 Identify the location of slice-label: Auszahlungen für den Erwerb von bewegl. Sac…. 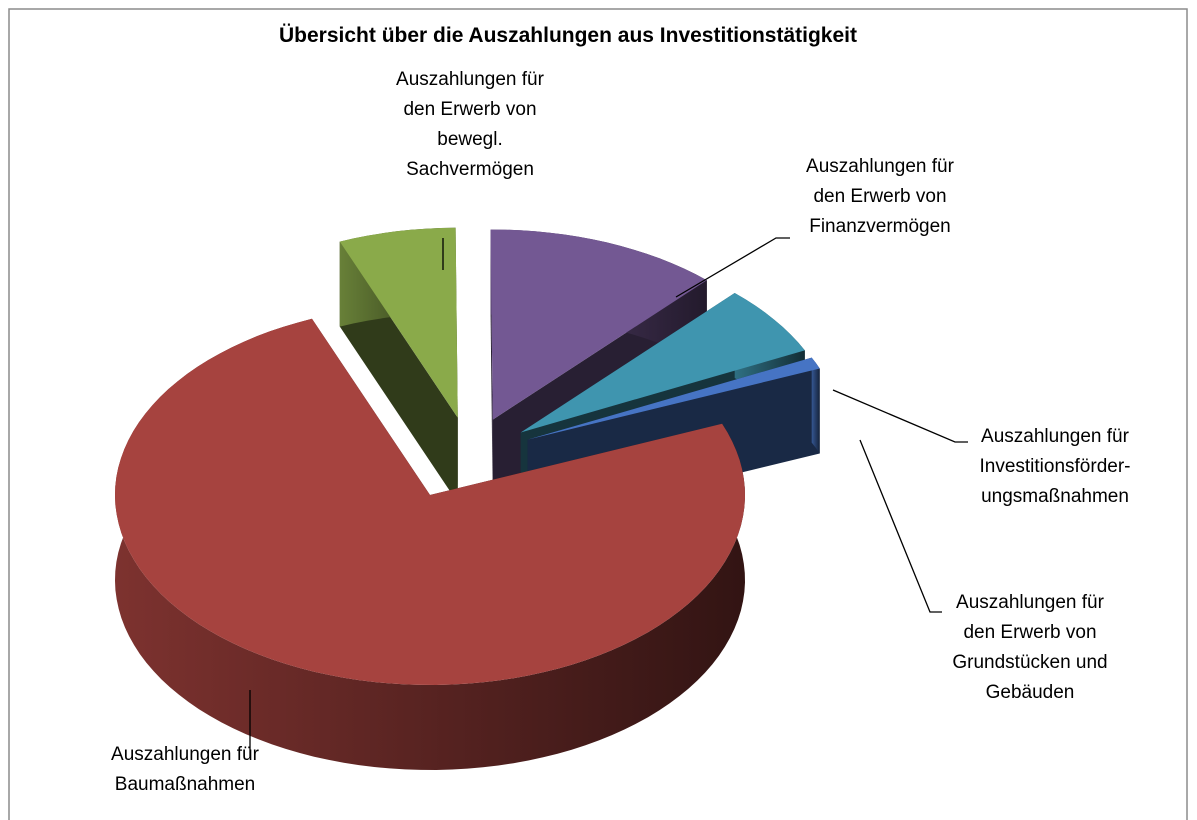
(470, 124).